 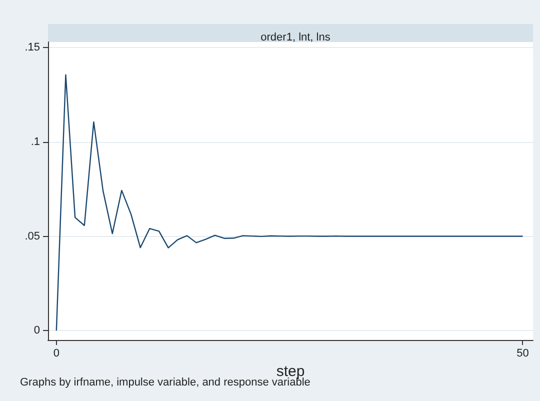 I want to click on y-tick-label: .15, so click(x=32, y=48).